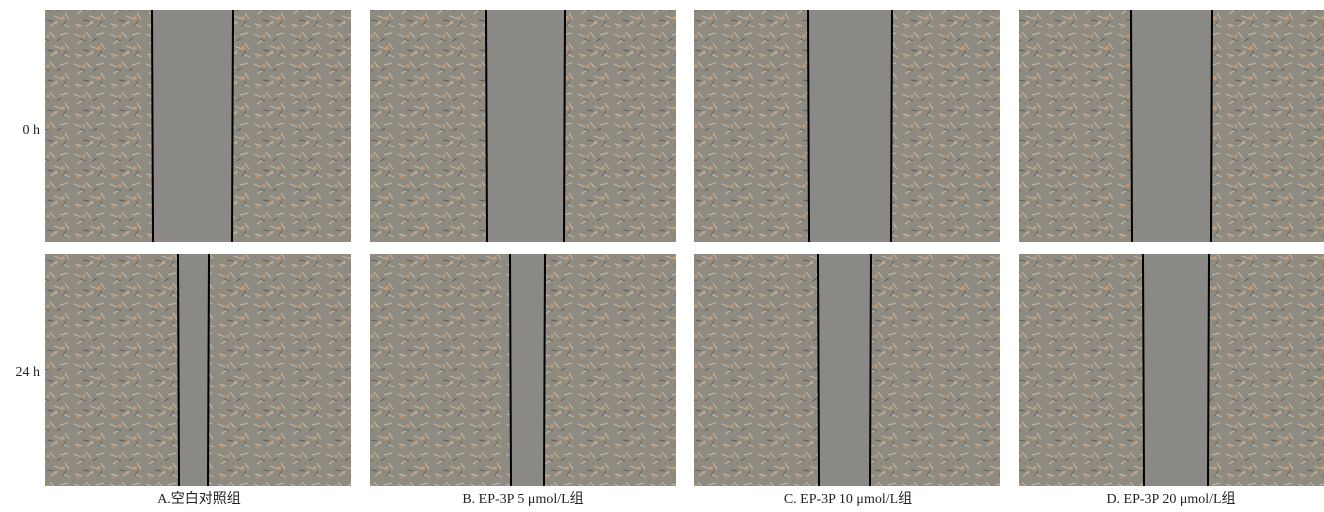 The height and width of the screenshot is (512, 1324). I want to click on column-label: A.空白对照组, so click(199, 499).